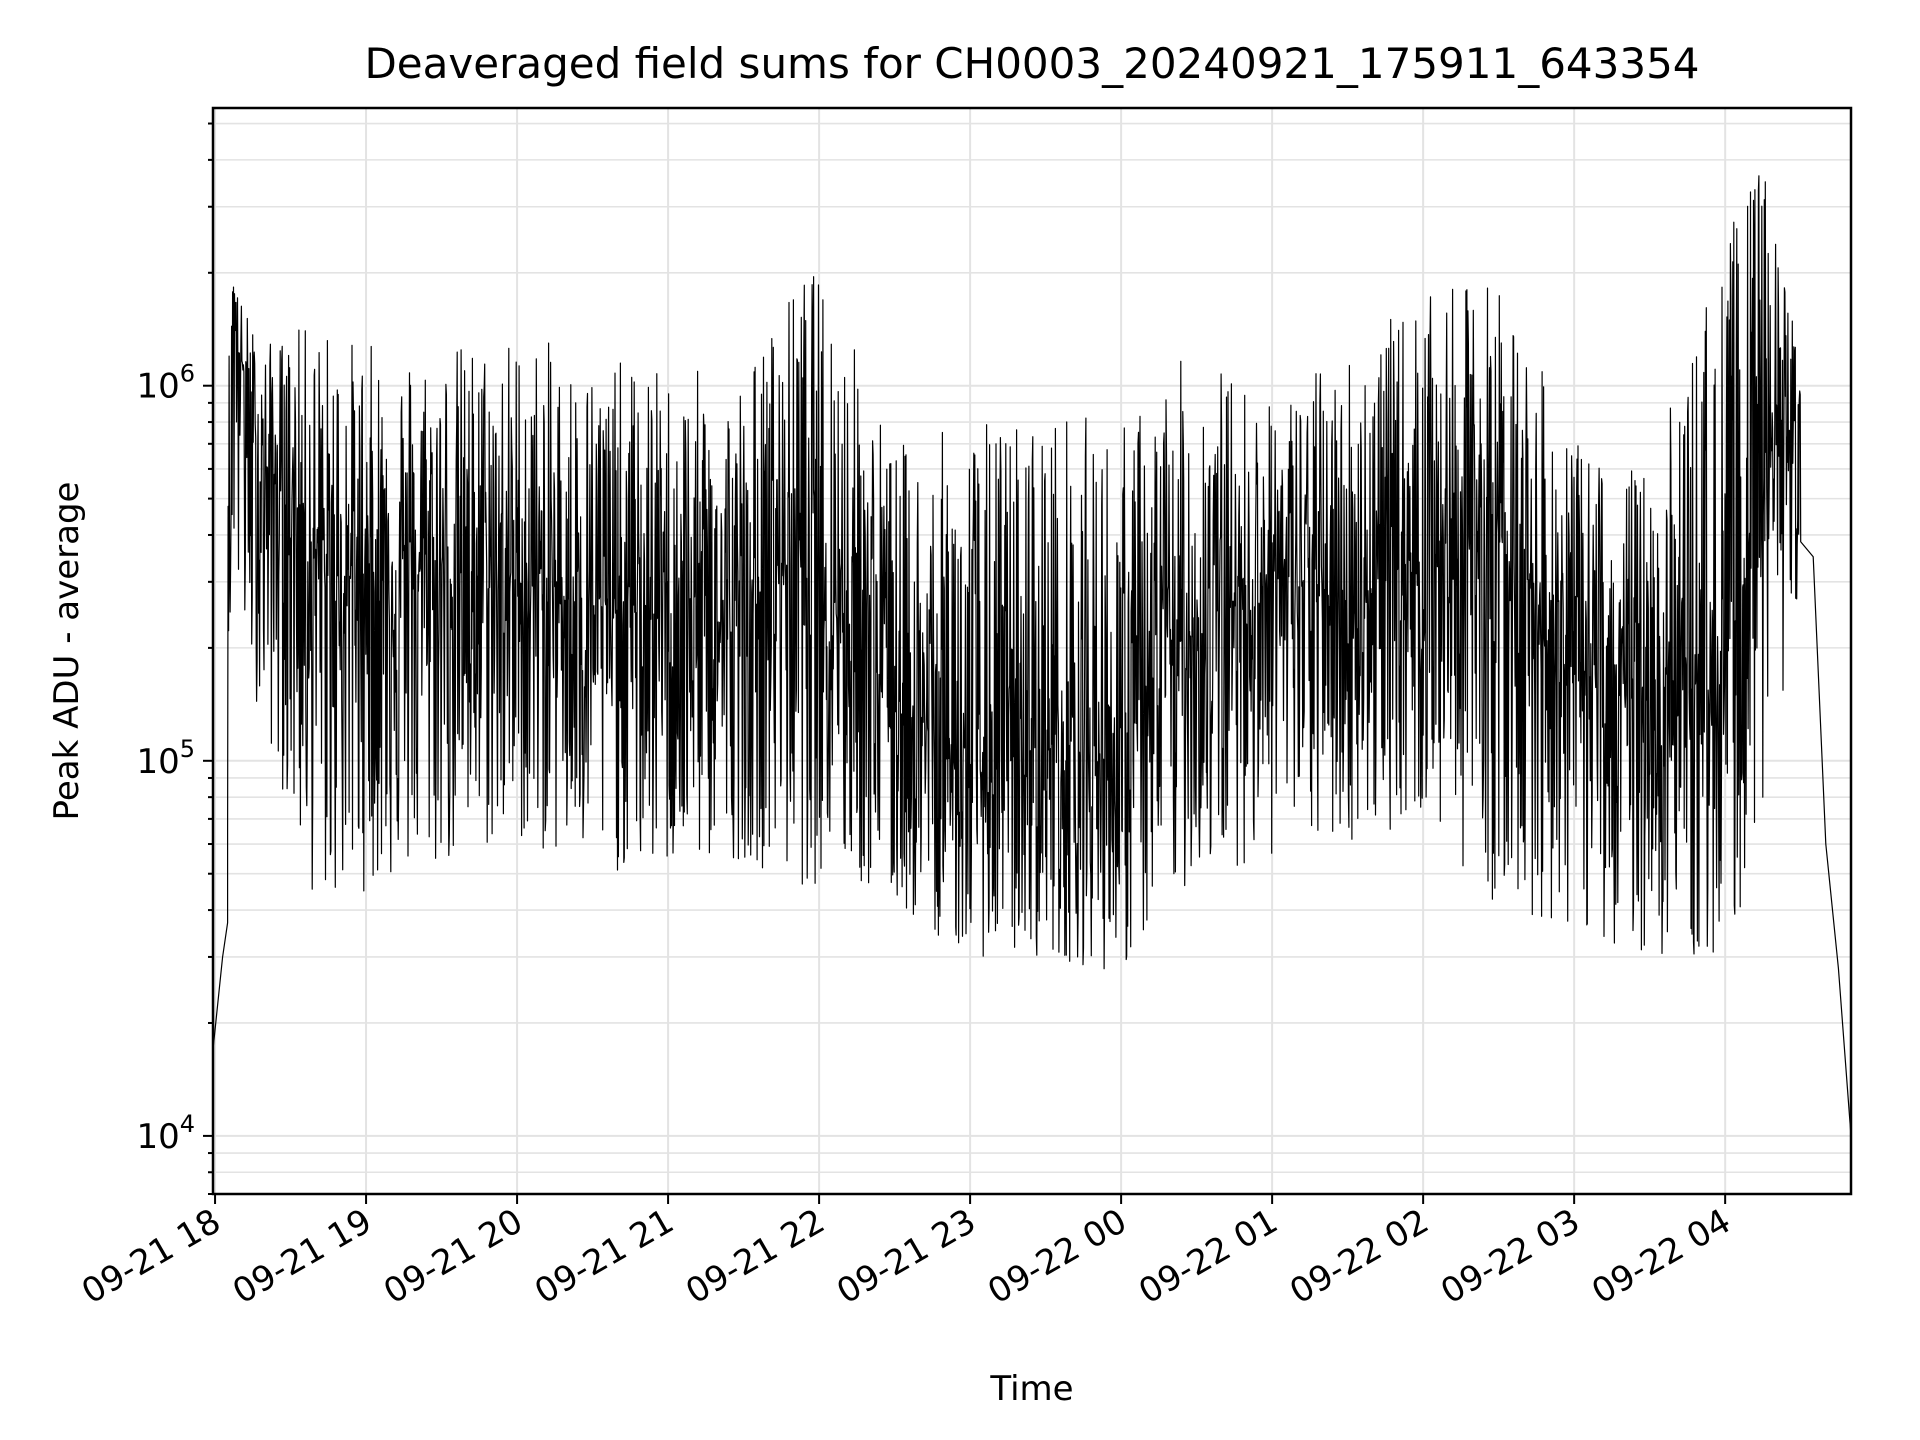  I want to click on x-tick-label: 09-21 18, so click(151, 1256).